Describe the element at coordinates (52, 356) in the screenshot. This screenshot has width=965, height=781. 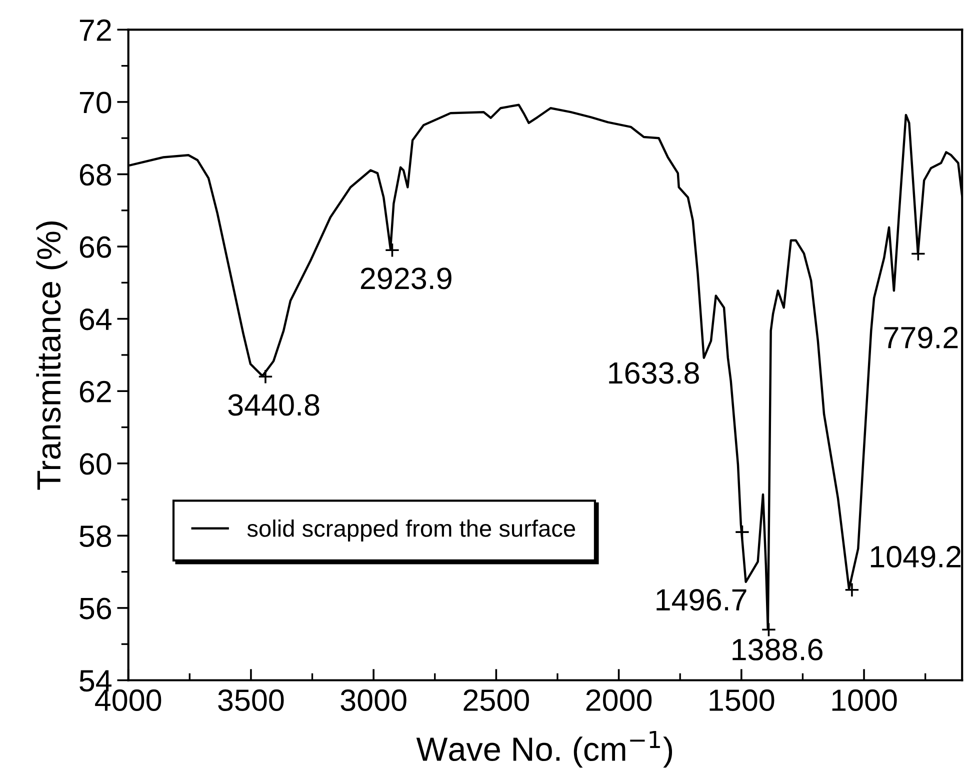
I see `y-axis-title: Transmittance (%)` at that location.